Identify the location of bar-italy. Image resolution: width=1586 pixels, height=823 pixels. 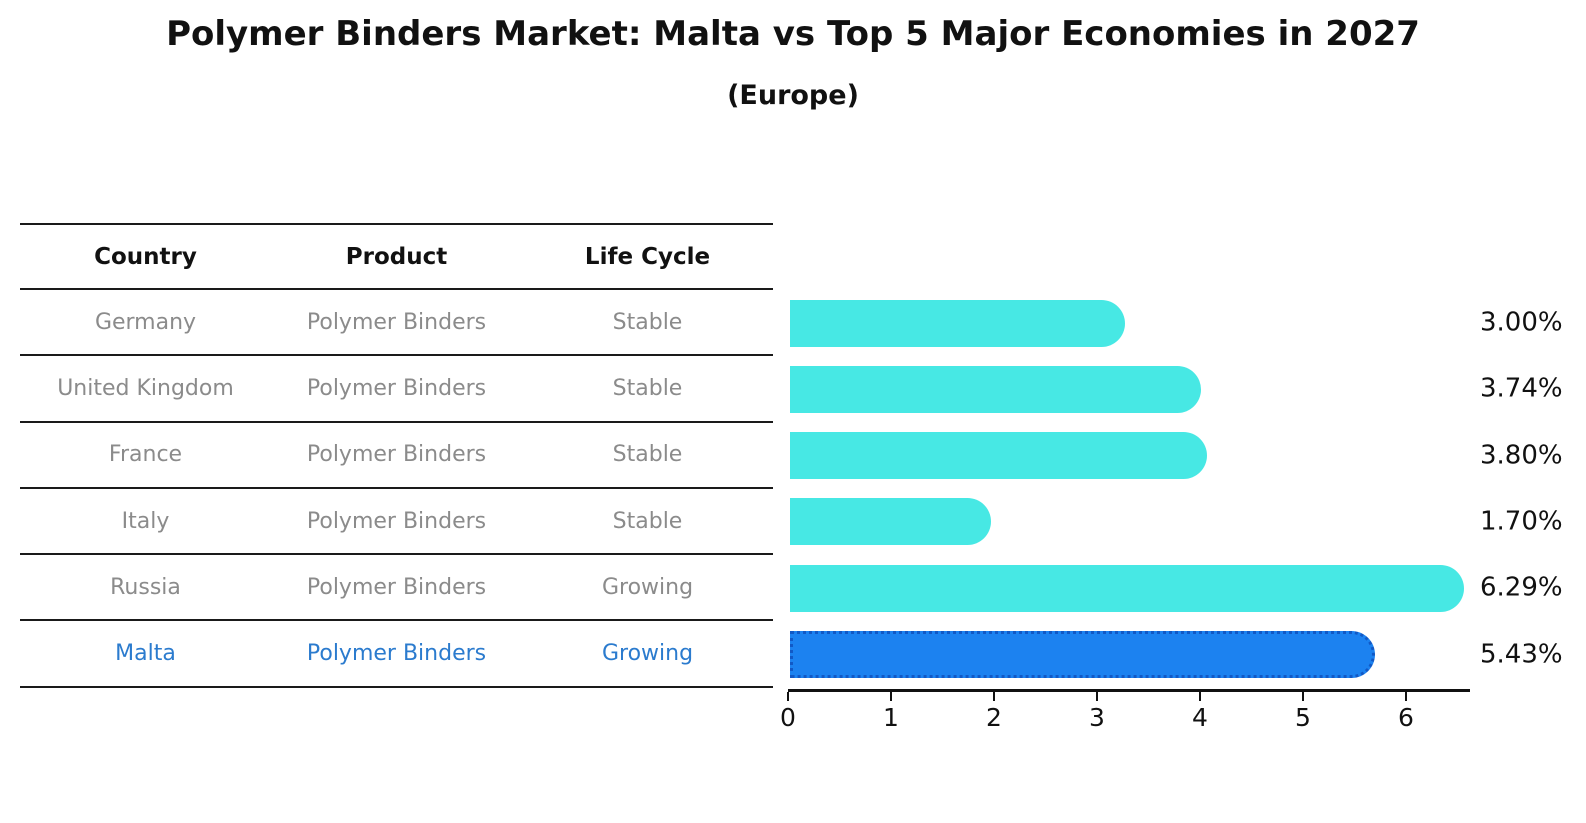
(891, 522).